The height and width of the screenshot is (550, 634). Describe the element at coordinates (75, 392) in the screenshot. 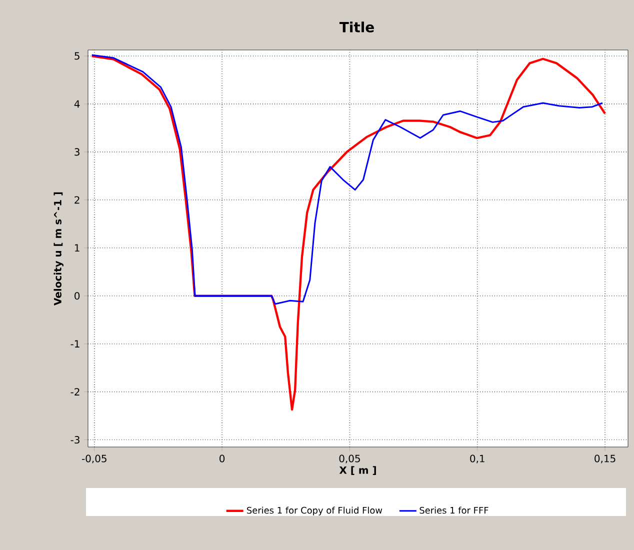

I see `y-tick-label: -2` at that location.